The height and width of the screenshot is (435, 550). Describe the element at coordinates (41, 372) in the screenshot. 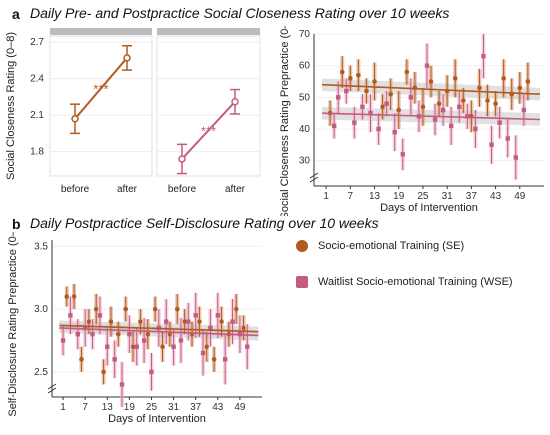

I see `y-tick-label: 2.5` at that location.